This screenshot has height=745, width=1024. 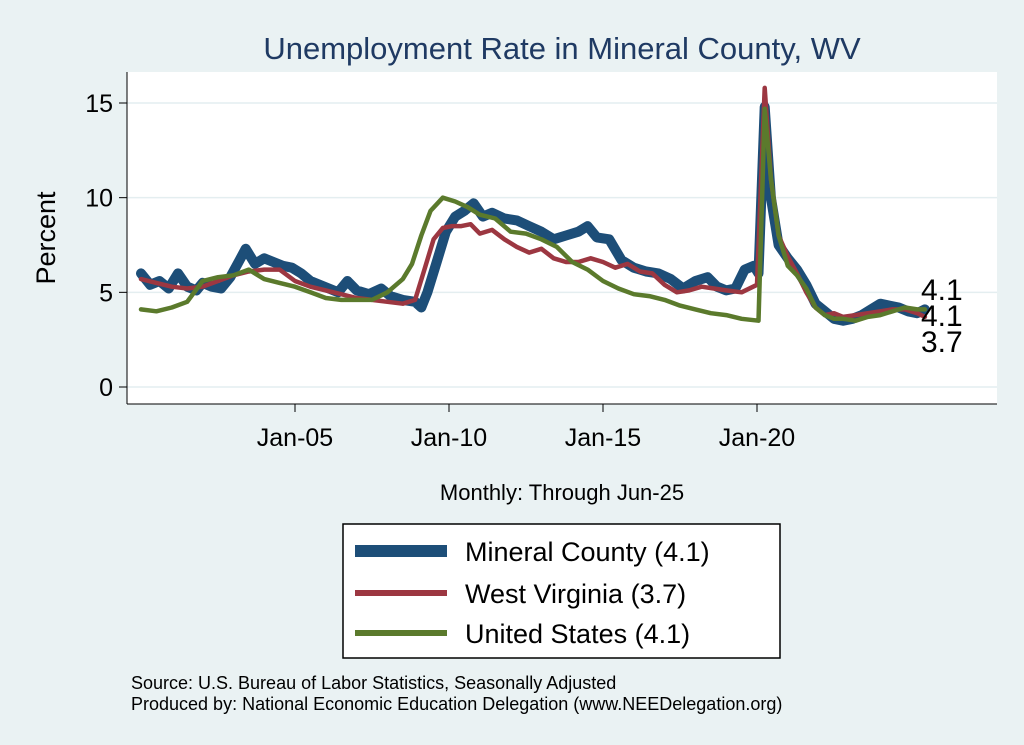 What do you see at coordinates (526, 428) in the screenshot?
I see `x-axis-ticks: Jan-05 Jan-10 Jan-15 Jan-20` at bounding box center [526, 428].